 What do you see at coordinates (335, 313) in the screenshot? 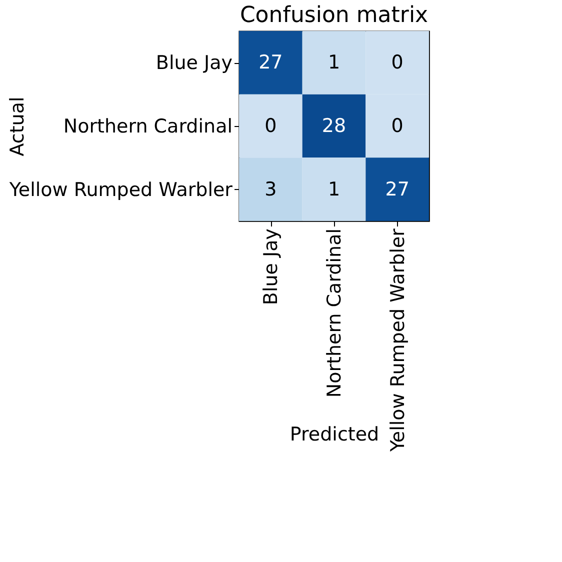
I see `x-tick-label: Northern Cardinal` at bounding box center [335, 313].